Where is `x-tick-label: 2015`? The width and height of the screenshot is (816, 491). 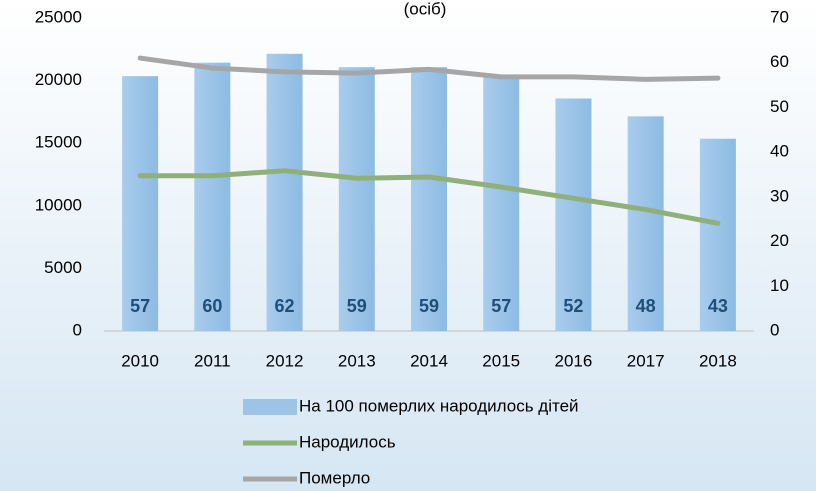
x-tick-label: 2015 is located at coordinates (501, 360).